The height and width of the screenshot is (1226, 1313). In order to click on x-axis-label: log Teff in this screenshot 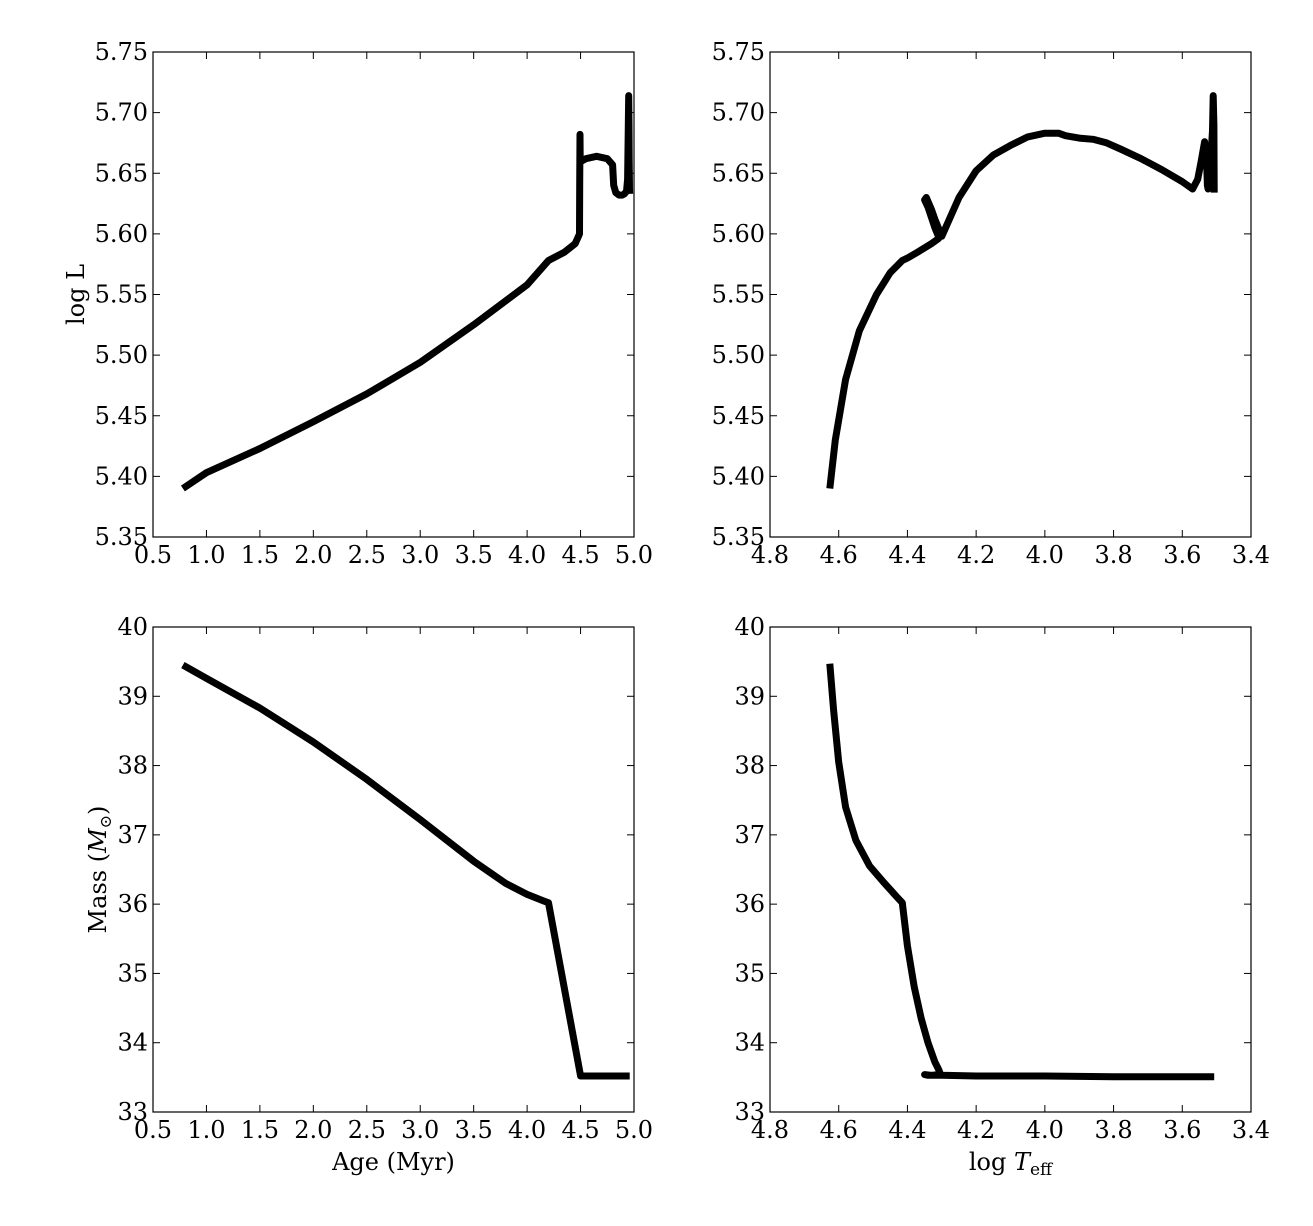, I will do `click(1011, 1164)`.